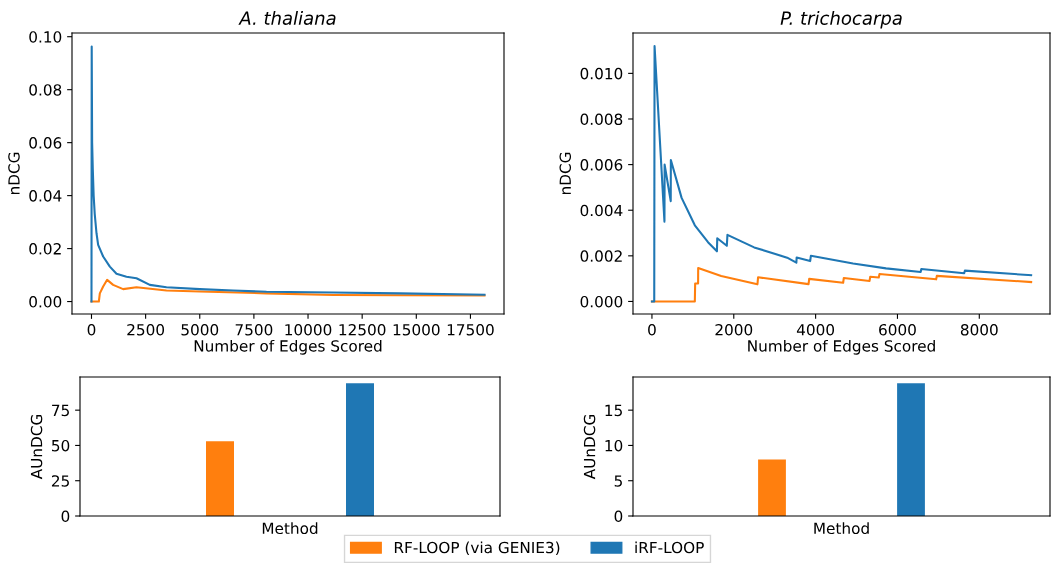 The height and width of the screenshot is (570, 1055). What do you see at coordinates (815, 329) in the screenshot?
I see `x-tick-label: 4000` at bounding box center [815, 329].